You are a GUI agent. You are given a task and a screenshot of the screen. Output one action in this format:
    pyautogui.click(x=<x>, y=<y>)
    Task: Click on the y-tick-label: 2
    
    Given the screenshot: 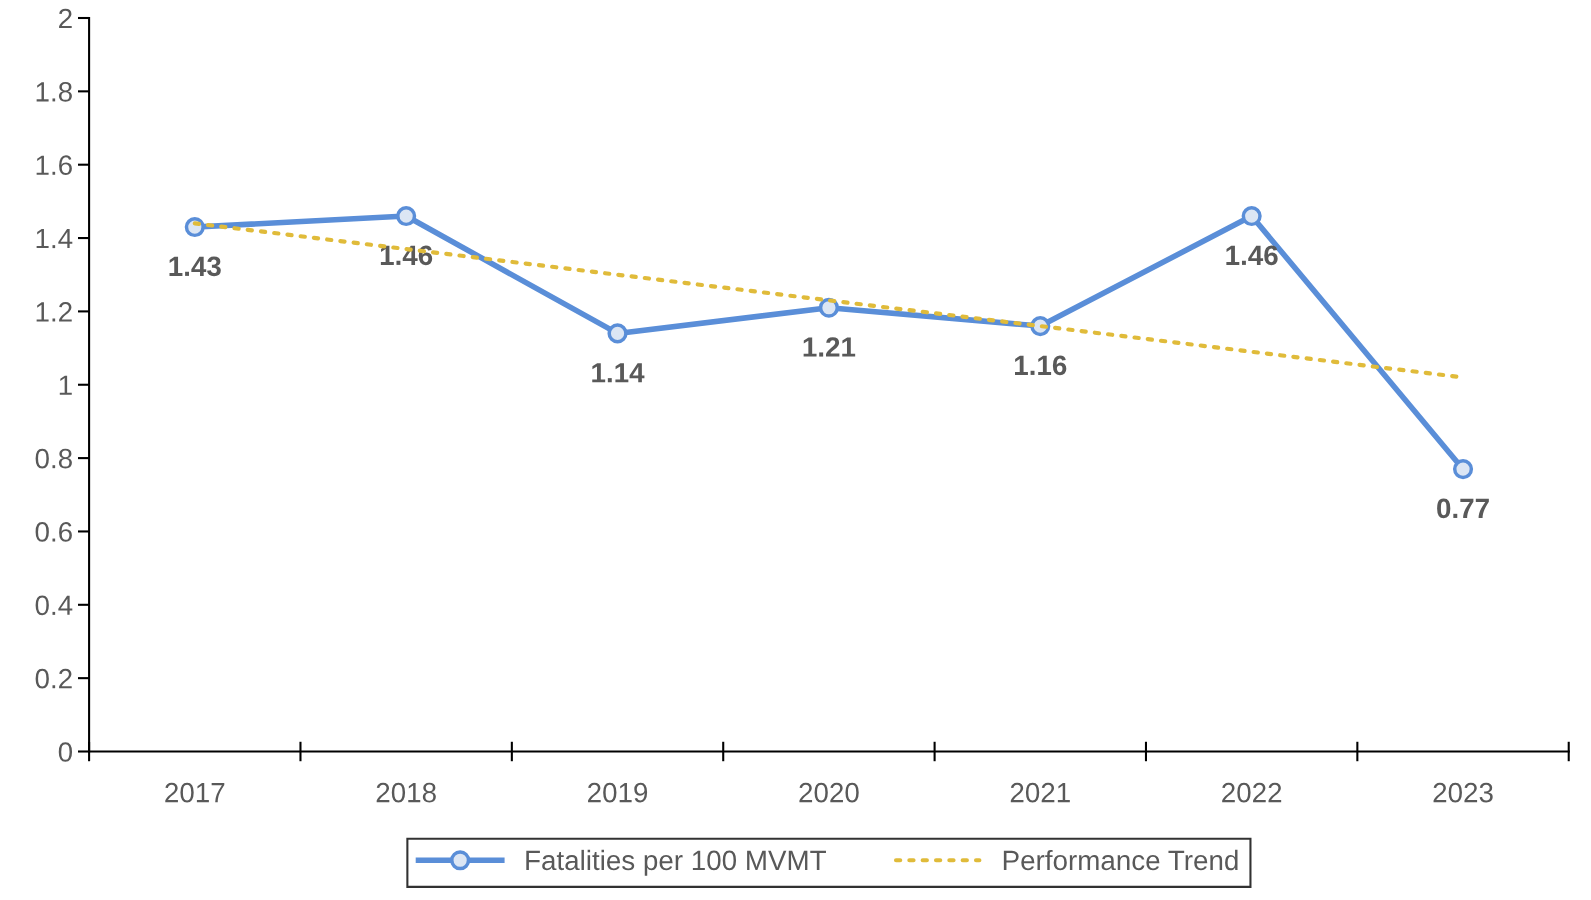 What is the action you would take?
    pyautogui.click(x=65, y=18)
    